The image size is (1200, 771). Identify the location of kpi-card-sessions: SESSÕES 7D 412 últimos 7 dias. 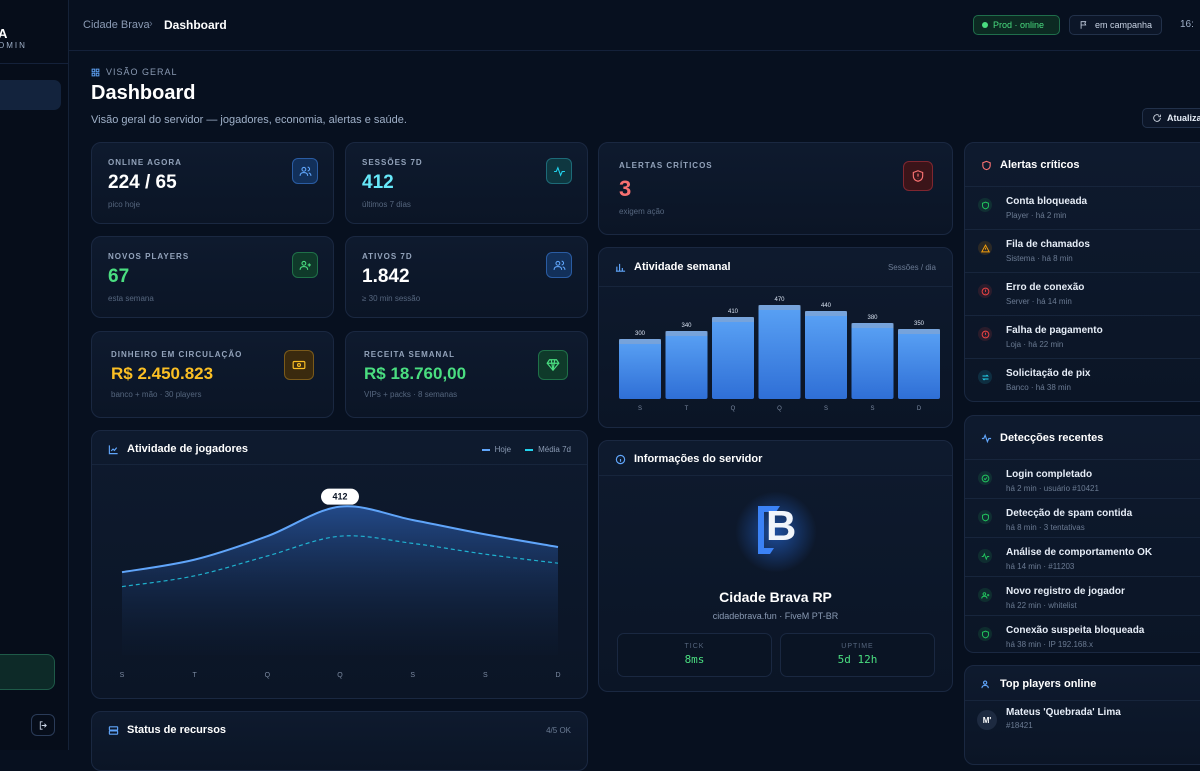
(466, 183).